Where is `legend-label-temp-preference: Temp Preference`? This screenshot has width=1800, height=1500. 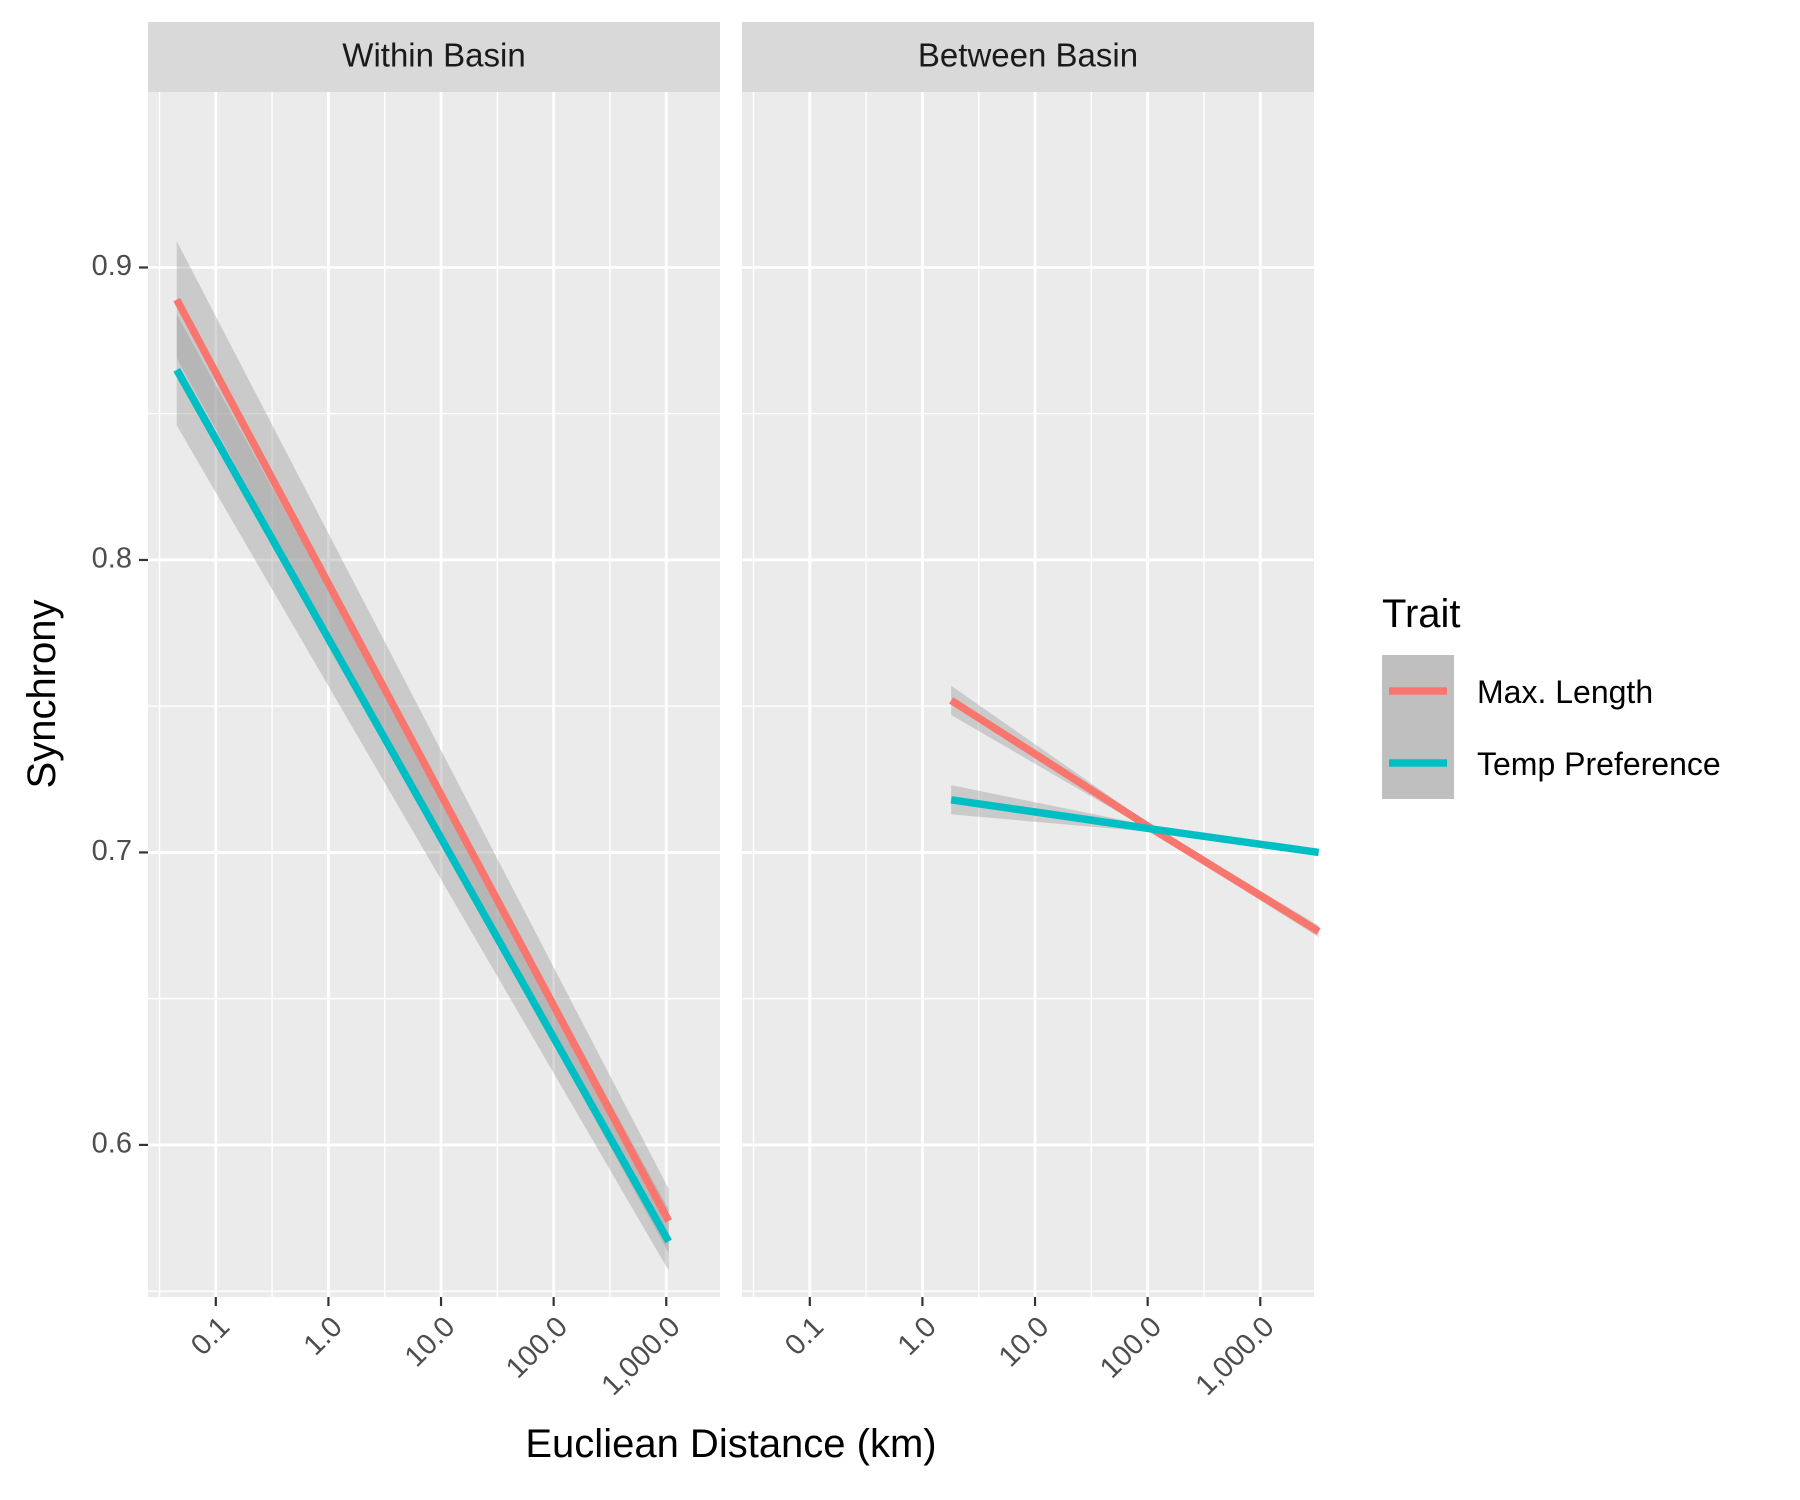
legend-label-temp-preference: Temp Preference is located at coordinates (1599, 764).